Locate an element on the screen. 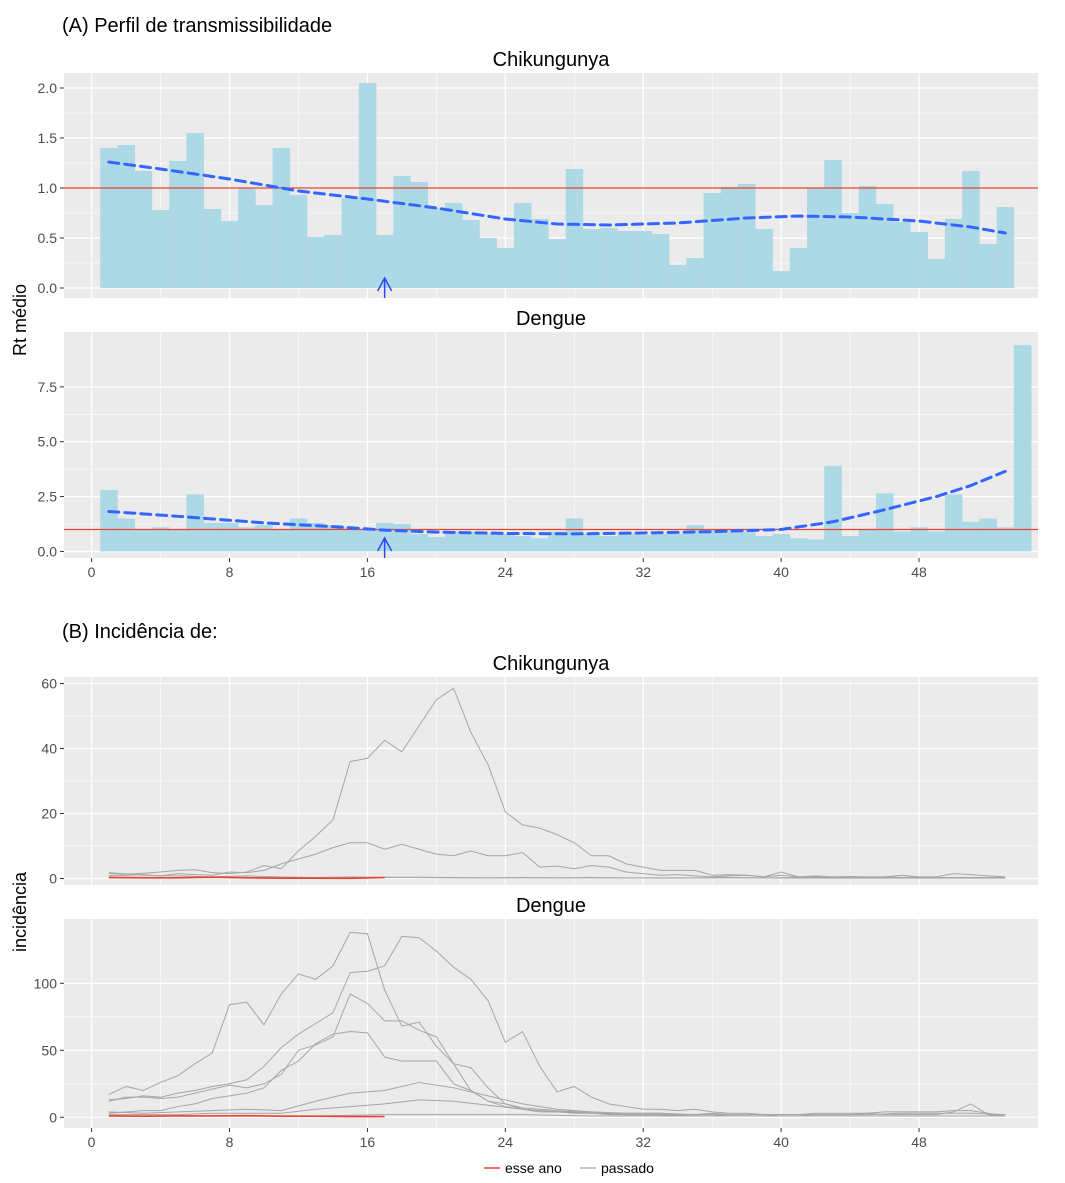 The width and height of the screenshot is (1065, 1183). current-week-arrowhead is located at coordinates (384, 544).